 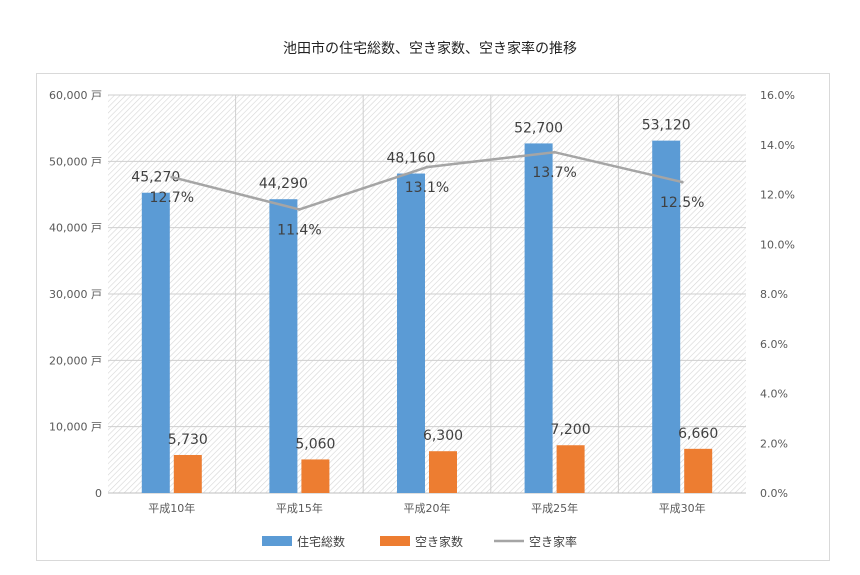 I want to click on bar-data-label: 48,160, so click(x=411, y=159).